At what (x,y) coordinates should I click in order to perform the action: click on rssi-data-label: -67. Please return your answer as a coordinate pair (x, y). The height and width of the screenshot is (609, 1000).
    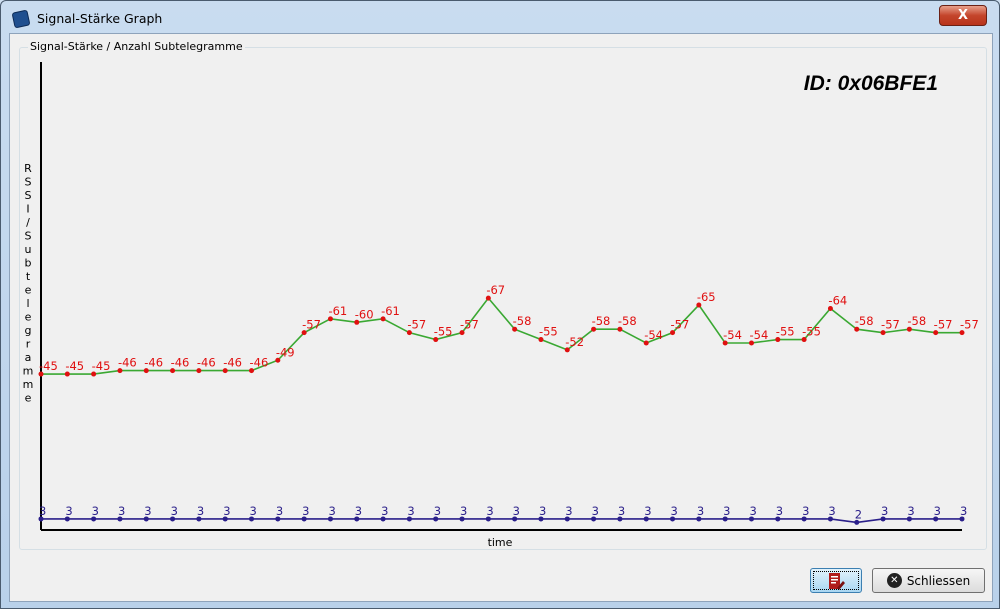
    Looking at the image, I should click on (495, 290).